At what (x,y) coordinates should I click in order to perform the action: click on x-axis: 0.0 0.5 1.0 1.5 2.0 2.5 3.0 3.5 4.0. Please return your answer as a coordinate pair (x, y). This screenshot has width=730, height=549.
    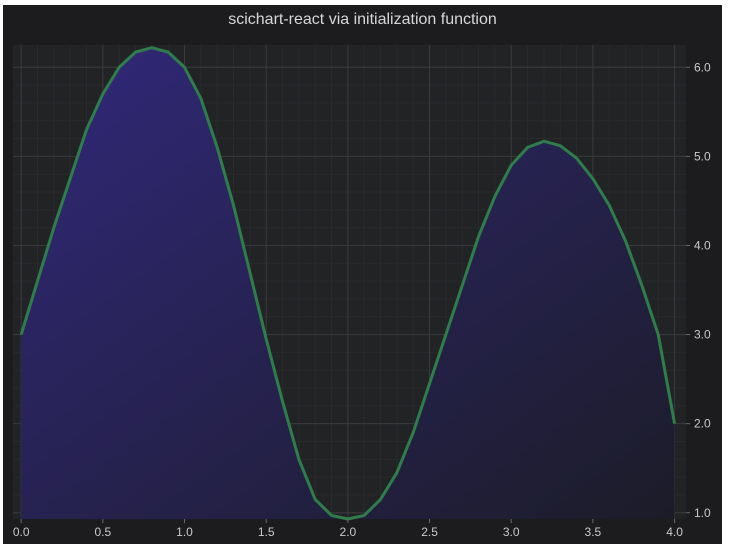
    Looking at the image, I should click on (348, 529).